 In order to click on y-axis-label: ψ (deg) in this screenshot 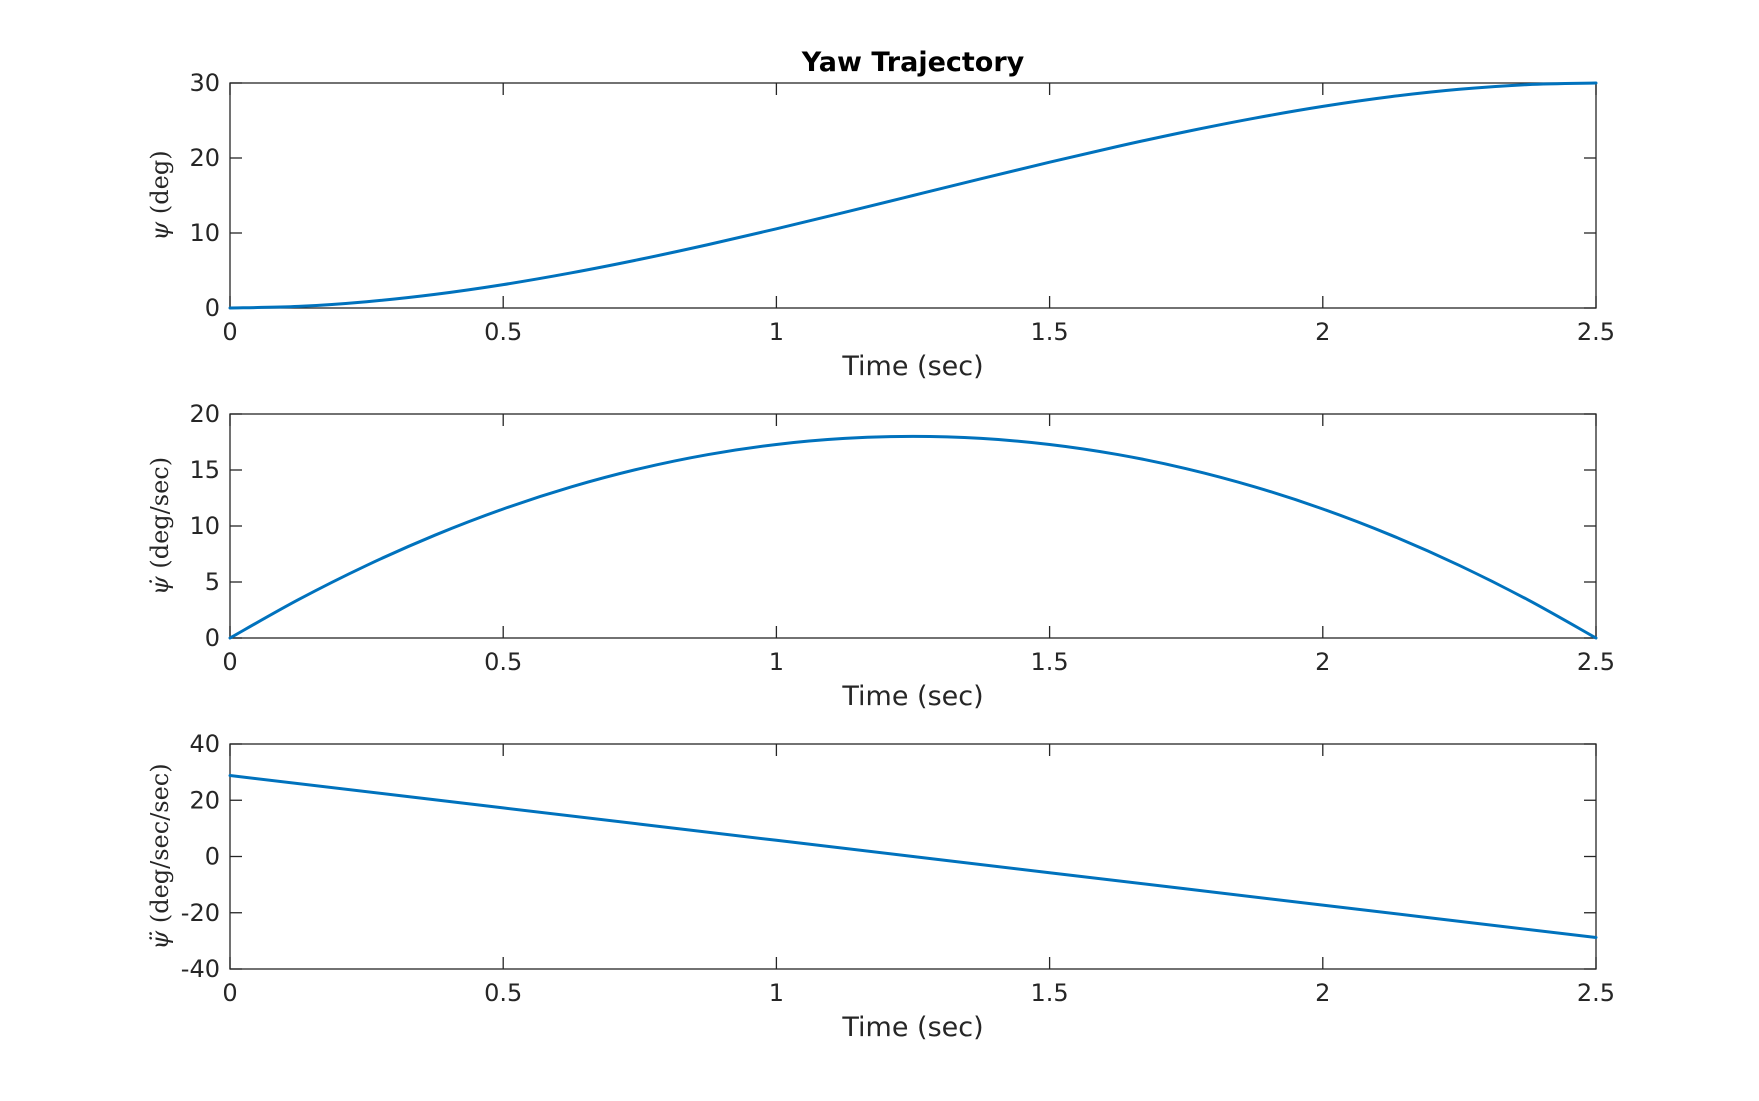, I will do `click(160, 195)`.